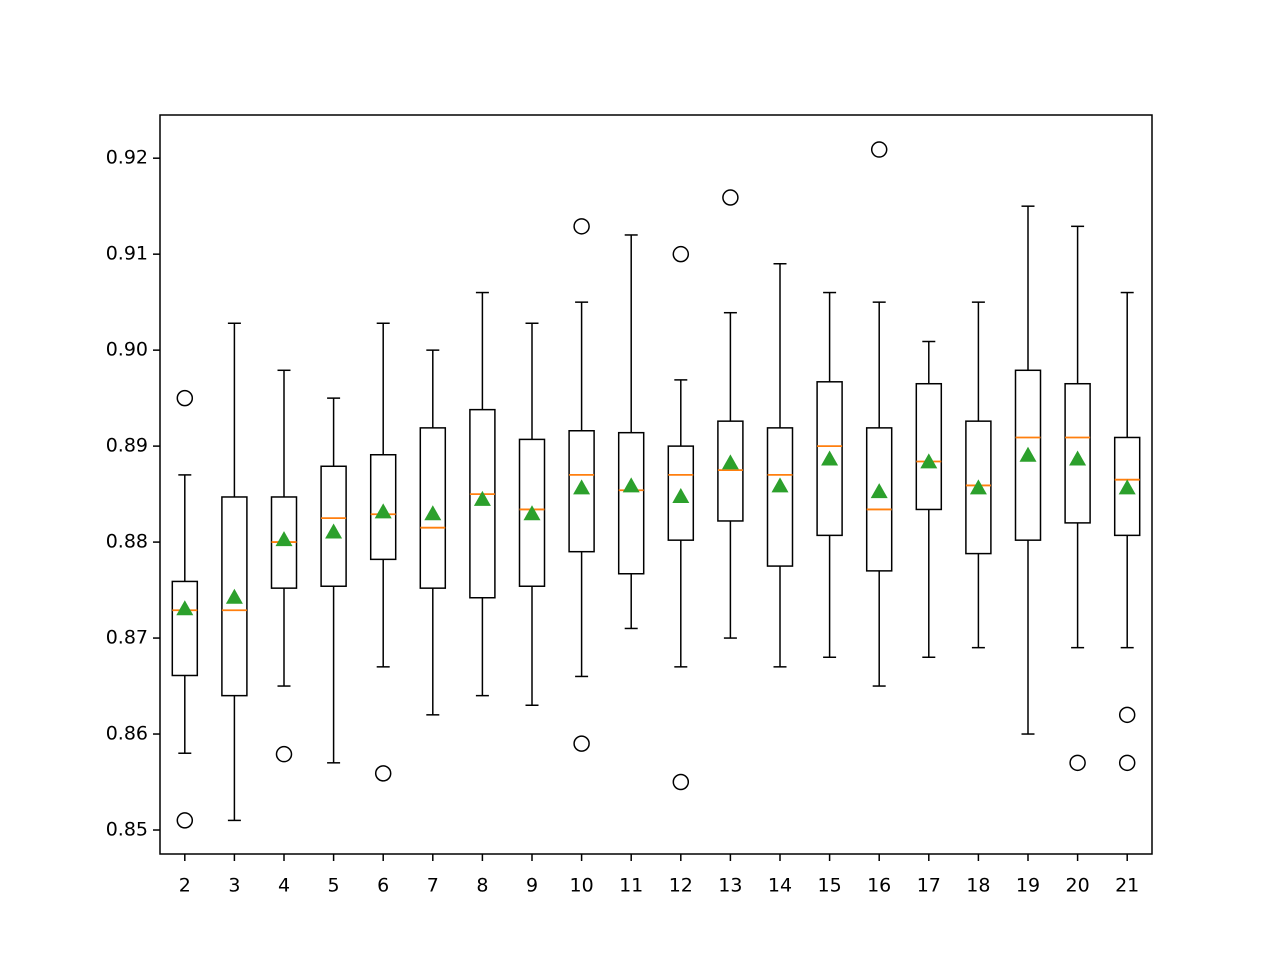  What do you see at coordinates (631, 886) in the screenshot?
I see `x-tick-label: 11` at bounding box center [631, 886].